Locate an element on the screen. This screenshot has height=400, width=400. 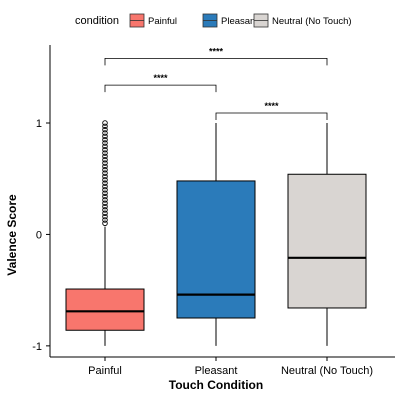
legend-entry-0: Painful is located at coordinates (153, 20).